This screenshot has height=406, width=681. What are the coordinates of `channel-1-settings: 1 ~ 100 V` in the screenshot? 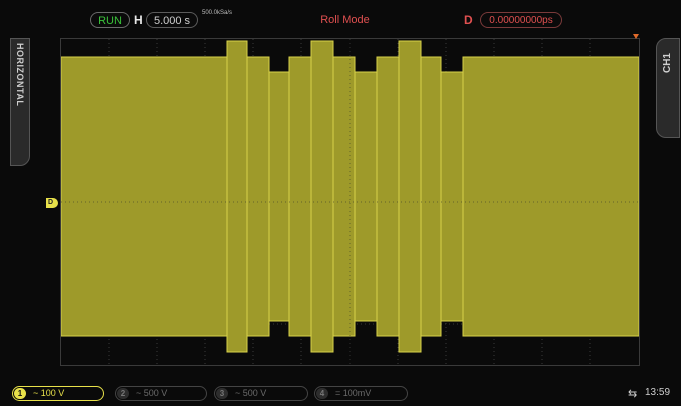 It's located at (58, 393).